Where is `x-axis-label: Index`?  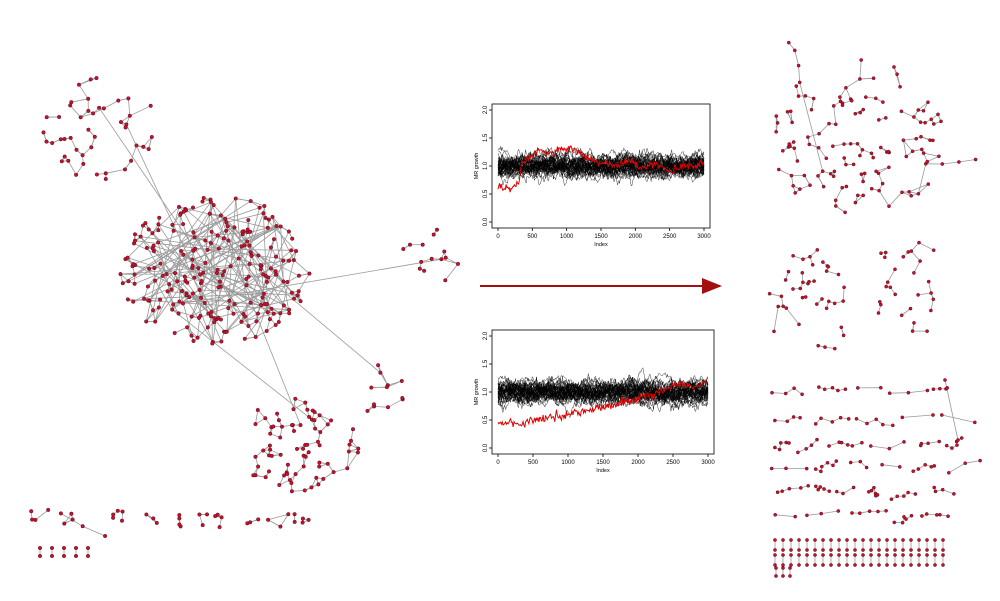 x-axis-label: Index is located at coordinates (601, 245).